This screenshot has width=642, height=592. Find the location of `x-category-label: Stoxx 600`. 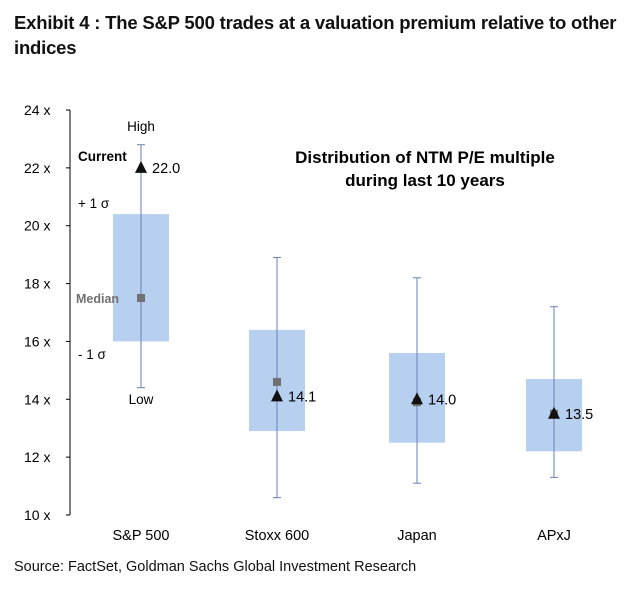

x-category-label: Stoxx 600 is located at coordinates (277, 536).